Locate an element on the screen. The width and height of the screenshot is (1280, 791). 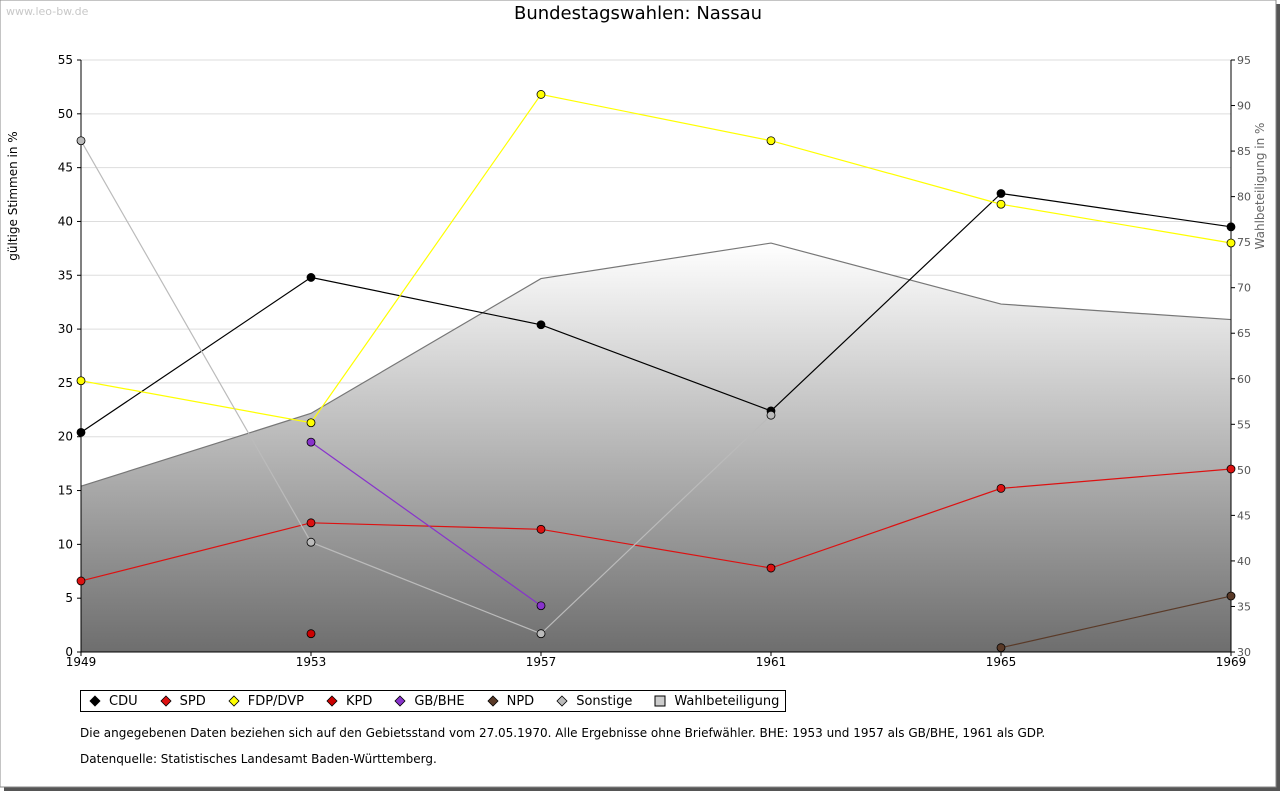
y2-axis-title: Wahlbeteiligung in % is located at coordinates (1260, 186).